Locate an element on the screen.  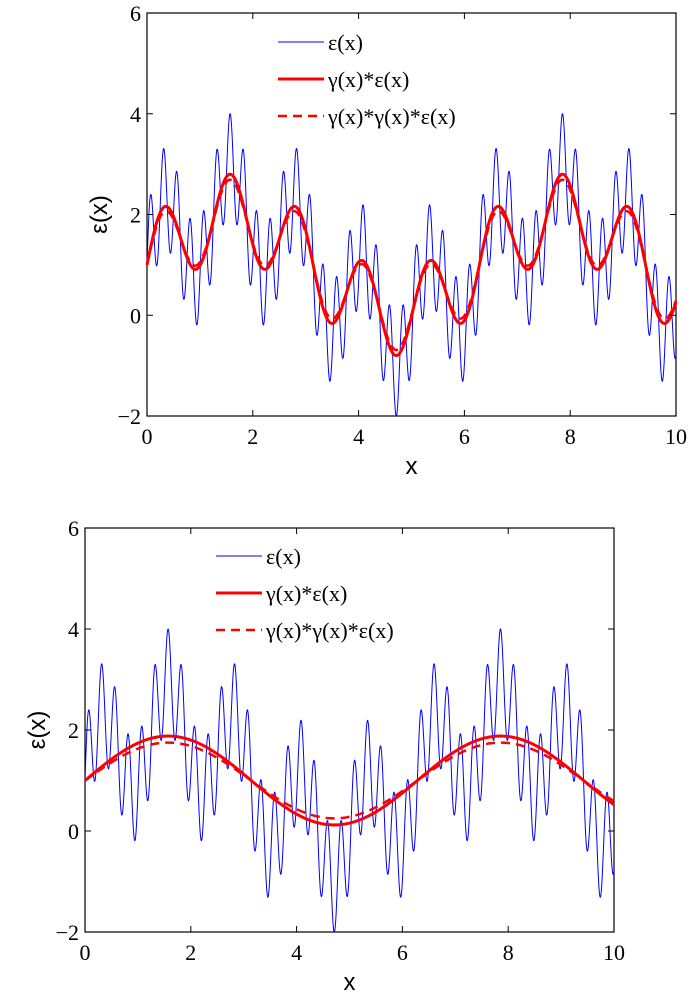
y-axis-label-bottom: ε(x) is located at coordinates (37, 730).